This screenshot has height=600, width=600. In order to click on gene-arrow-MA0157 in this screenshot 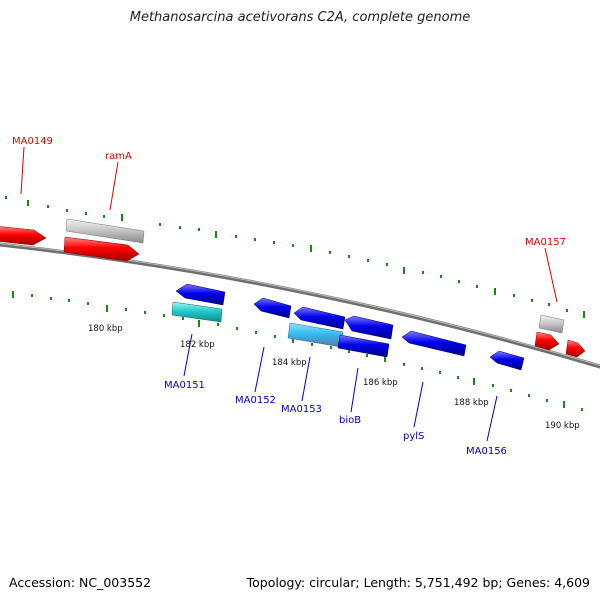, I will do `click(547, 341)`.